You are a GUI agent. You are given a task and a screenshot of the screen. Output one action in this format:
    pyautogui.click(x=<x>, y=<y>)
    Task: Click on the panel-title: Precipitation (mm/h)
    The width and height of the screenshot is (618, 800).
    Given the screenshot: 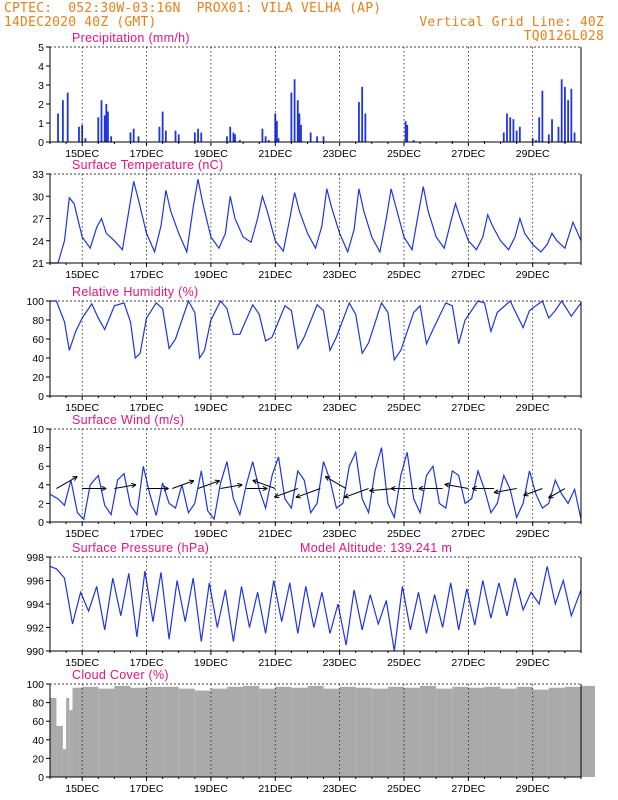 What is the action you would take?
    pyautogui.click(x=131, y=38)
    